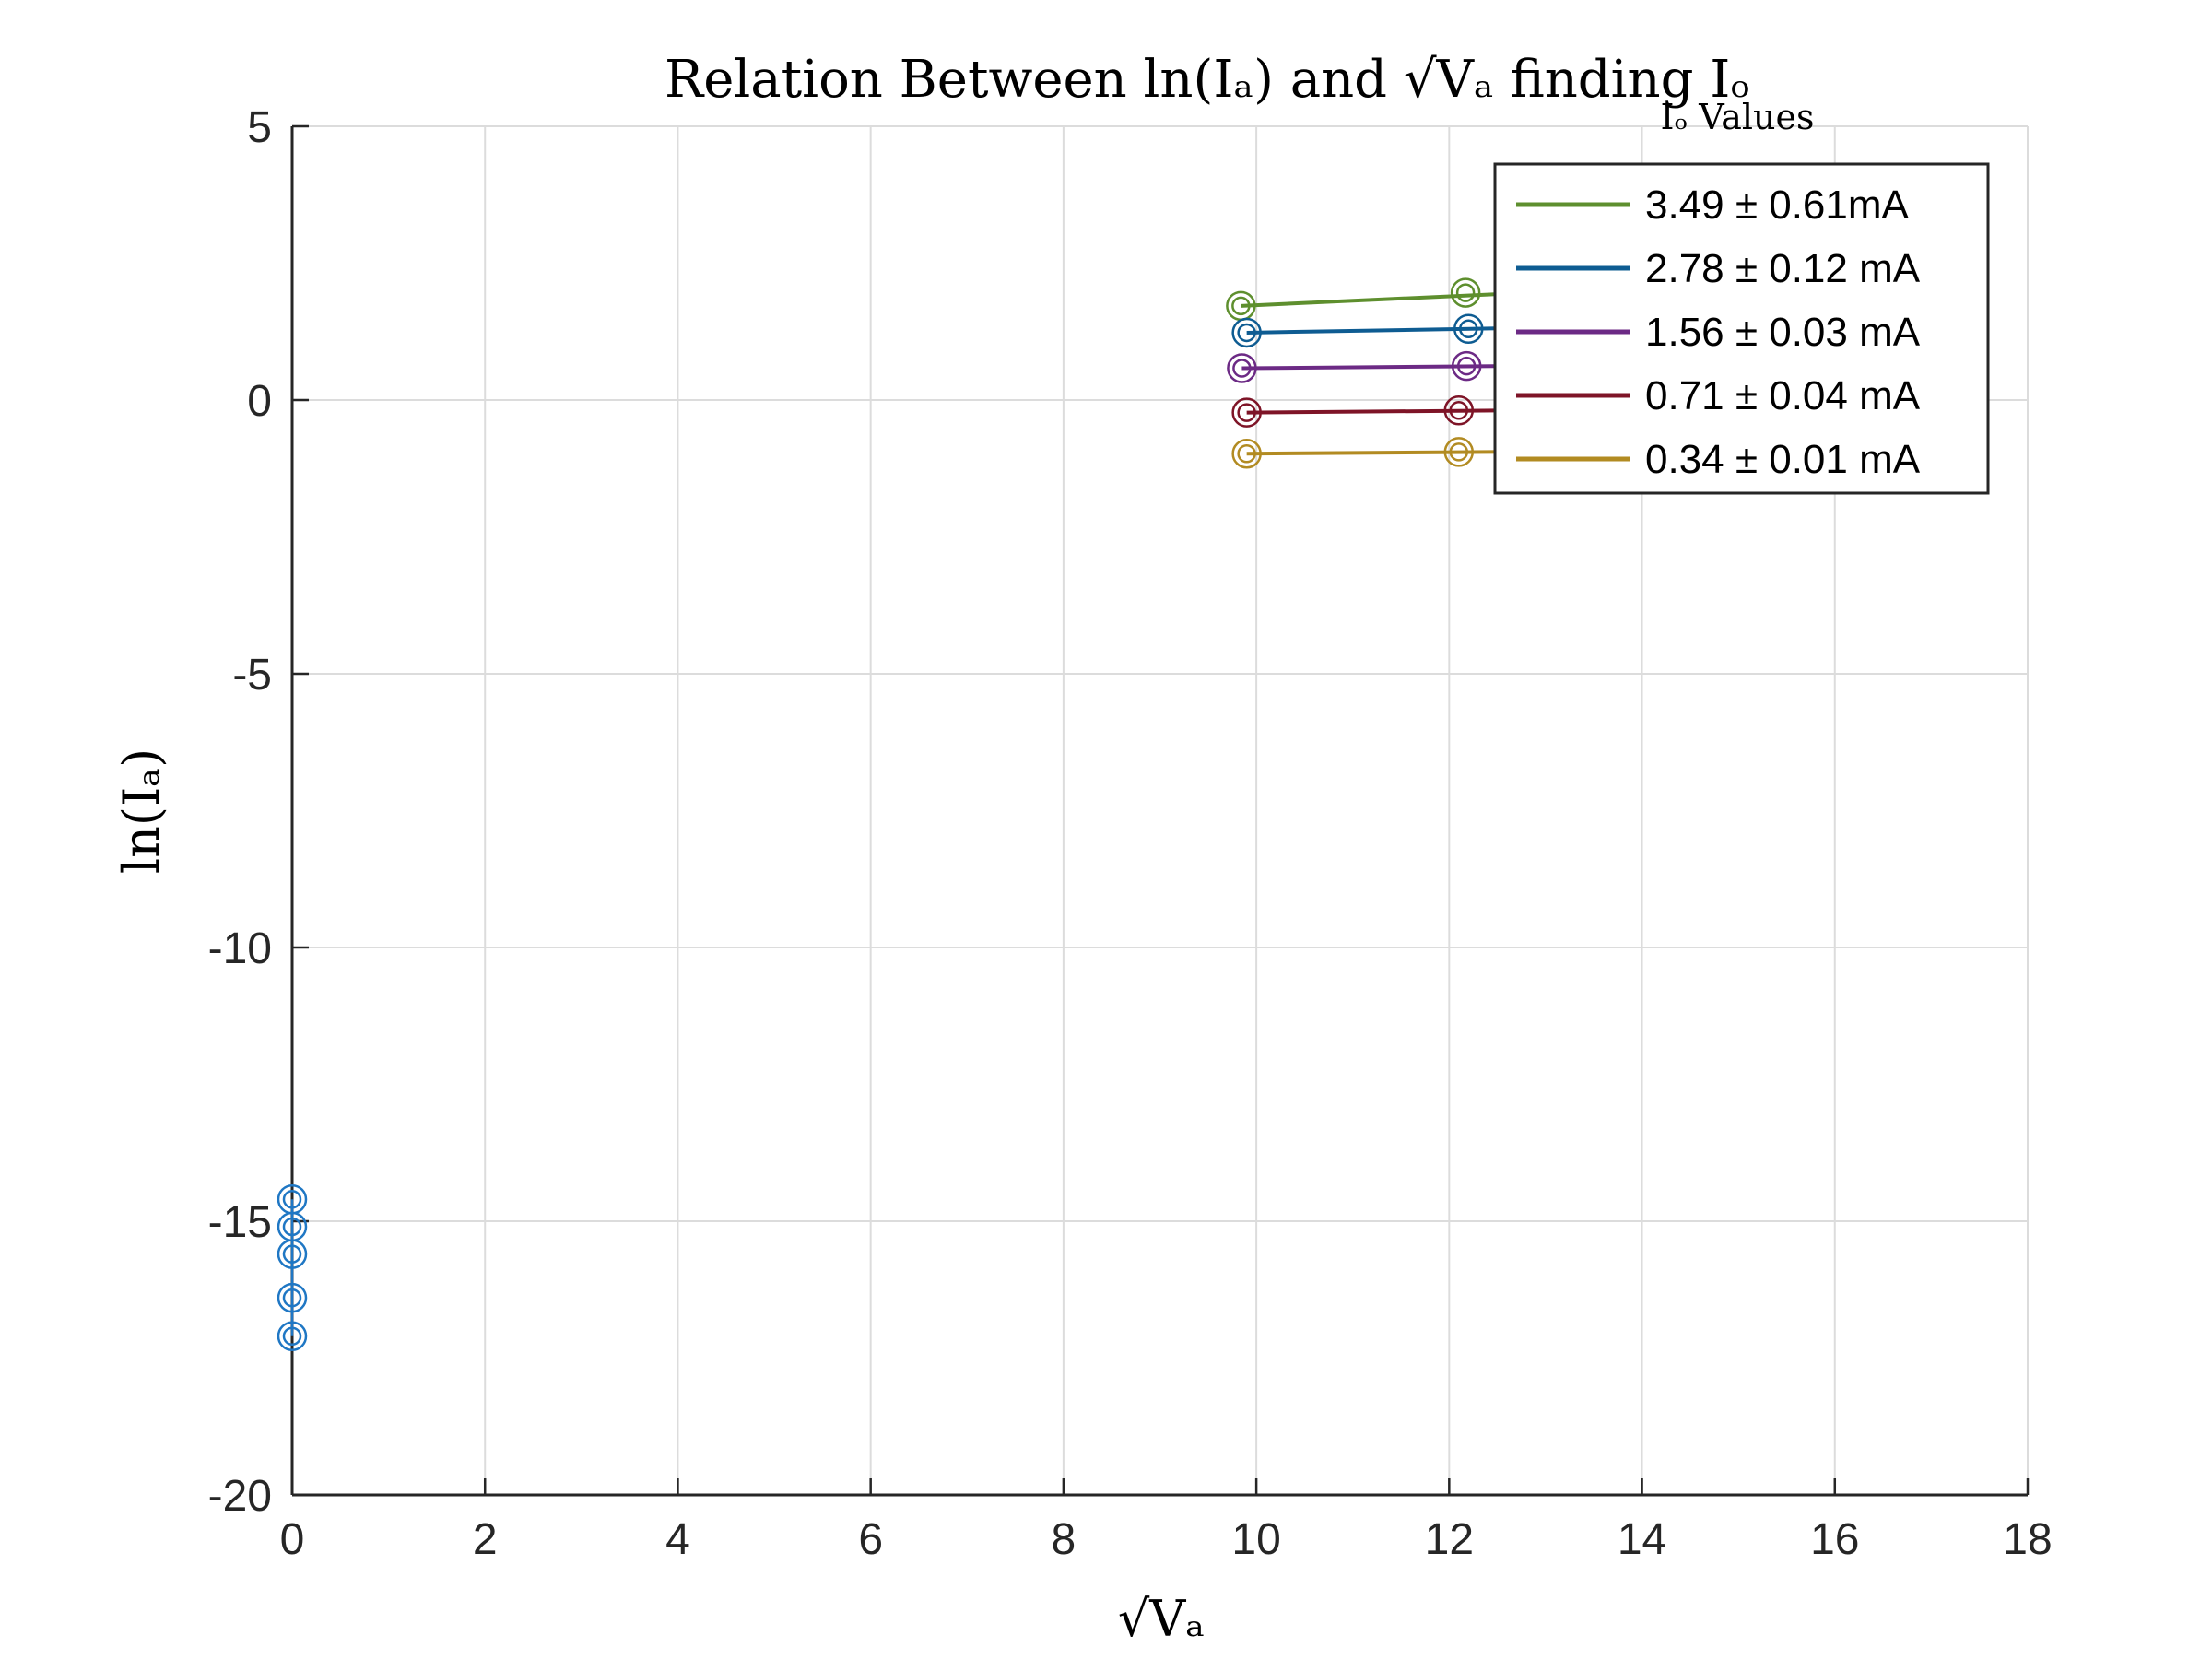  I want to click on legend-label-3: 0.71 ± 0.04 mA, so click(1783, 395).